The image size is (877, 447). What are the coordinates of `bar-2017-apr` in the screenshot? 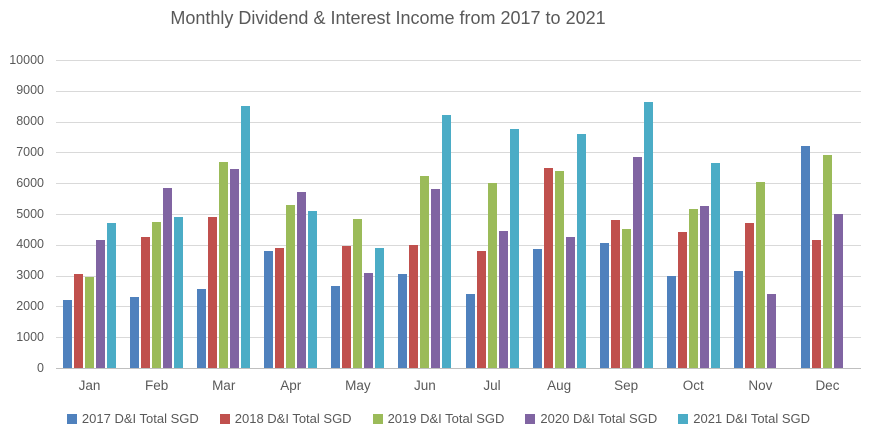 It's located at (269, 309).